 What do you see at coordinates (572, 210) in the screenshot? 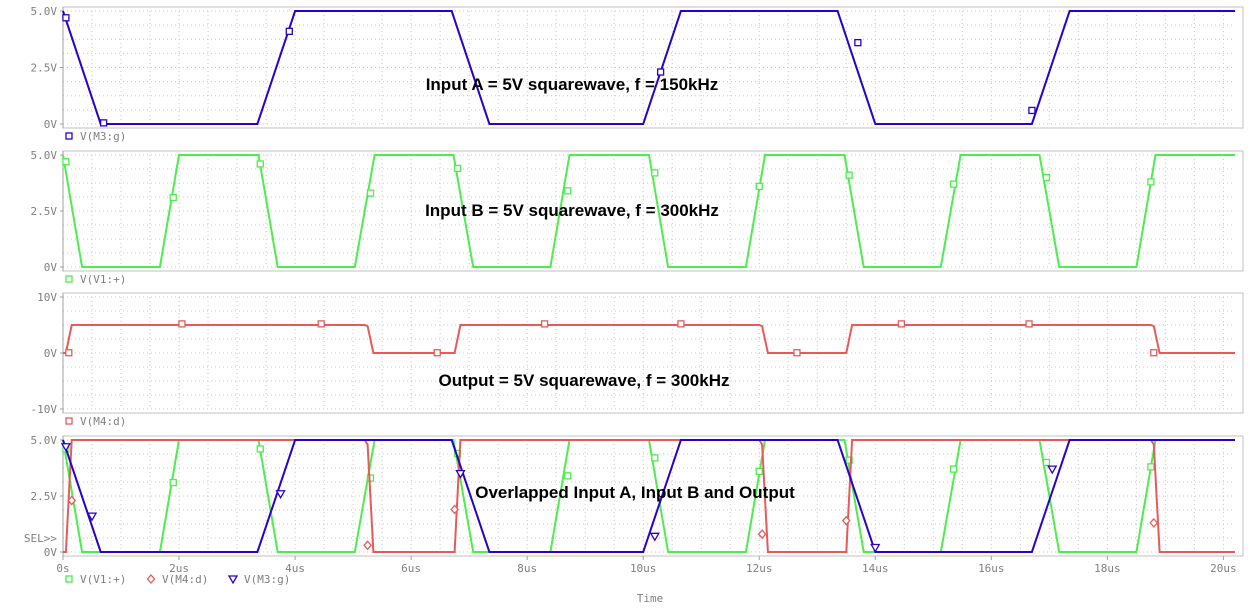
I see `panel-annotation: Input B = 5V squarewave, f = 300kHz` at bounding box center [572, 210].